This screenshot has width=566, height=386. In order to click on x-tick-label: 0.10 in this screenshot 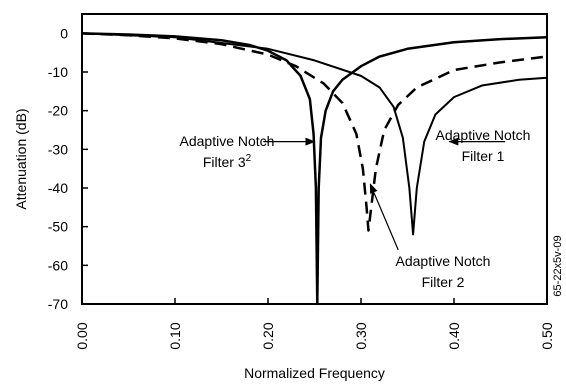, I will do `click(175, 335)`.